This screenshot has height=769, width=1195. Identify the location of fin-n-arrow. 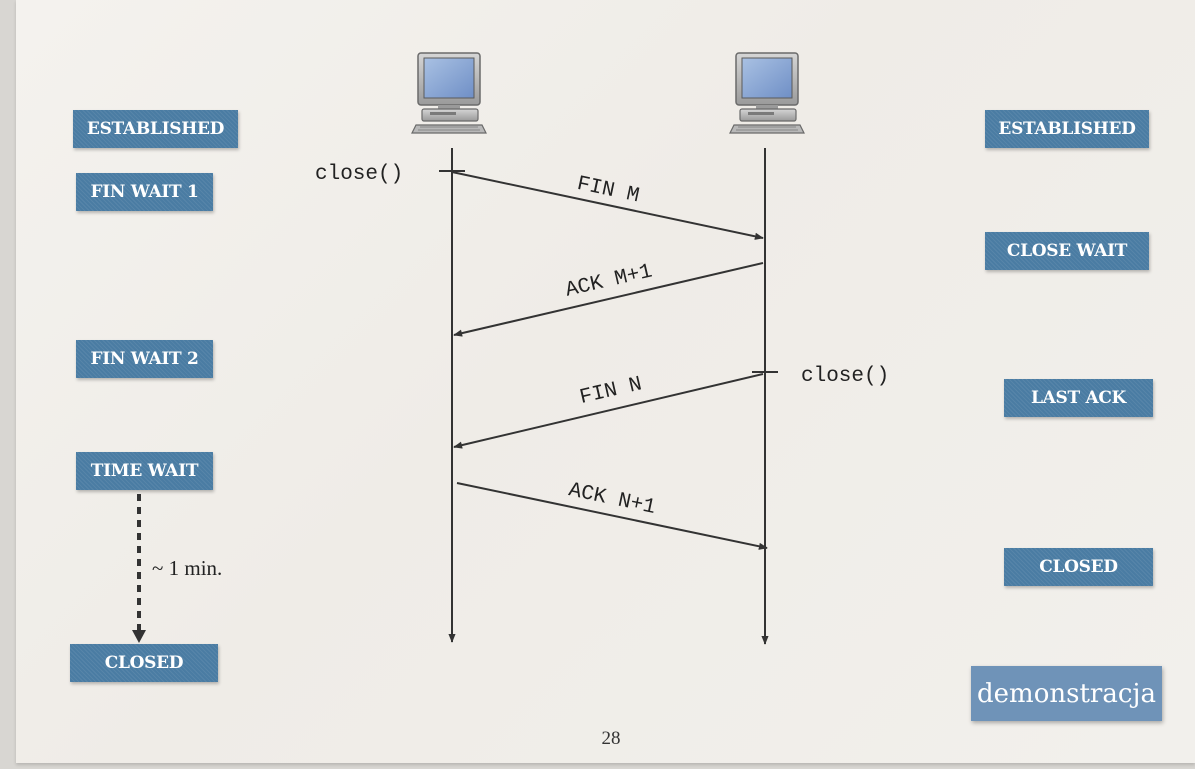
(608, 411).